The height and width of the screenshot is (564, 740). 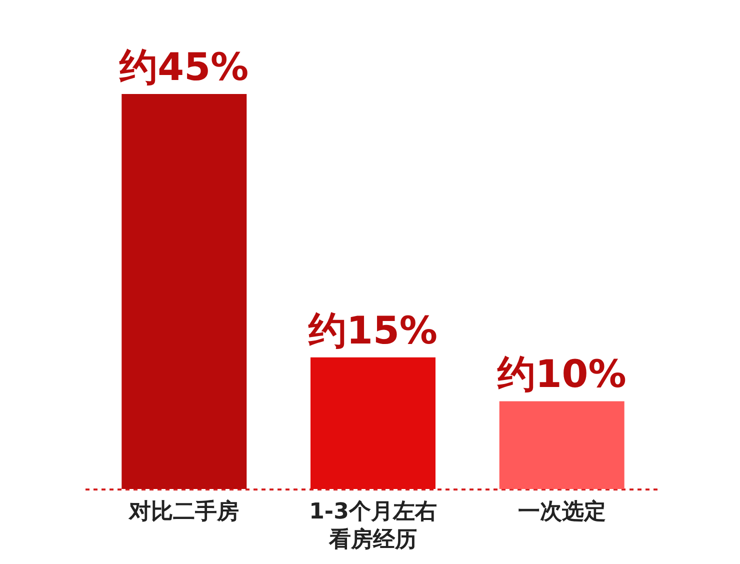 I want to click on data-label: 约45%, so click(x=183, y=67).